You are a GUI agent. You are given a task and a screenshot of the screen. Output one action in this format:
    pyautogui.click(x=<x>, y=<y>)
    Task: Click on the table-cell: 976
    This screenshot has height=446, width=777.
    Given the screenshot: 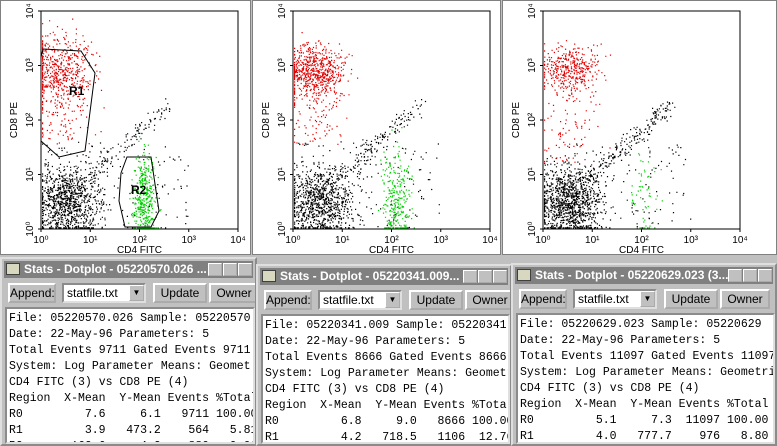 What is the action you would take?
    pyautogui.click(x=710, y=436)
    